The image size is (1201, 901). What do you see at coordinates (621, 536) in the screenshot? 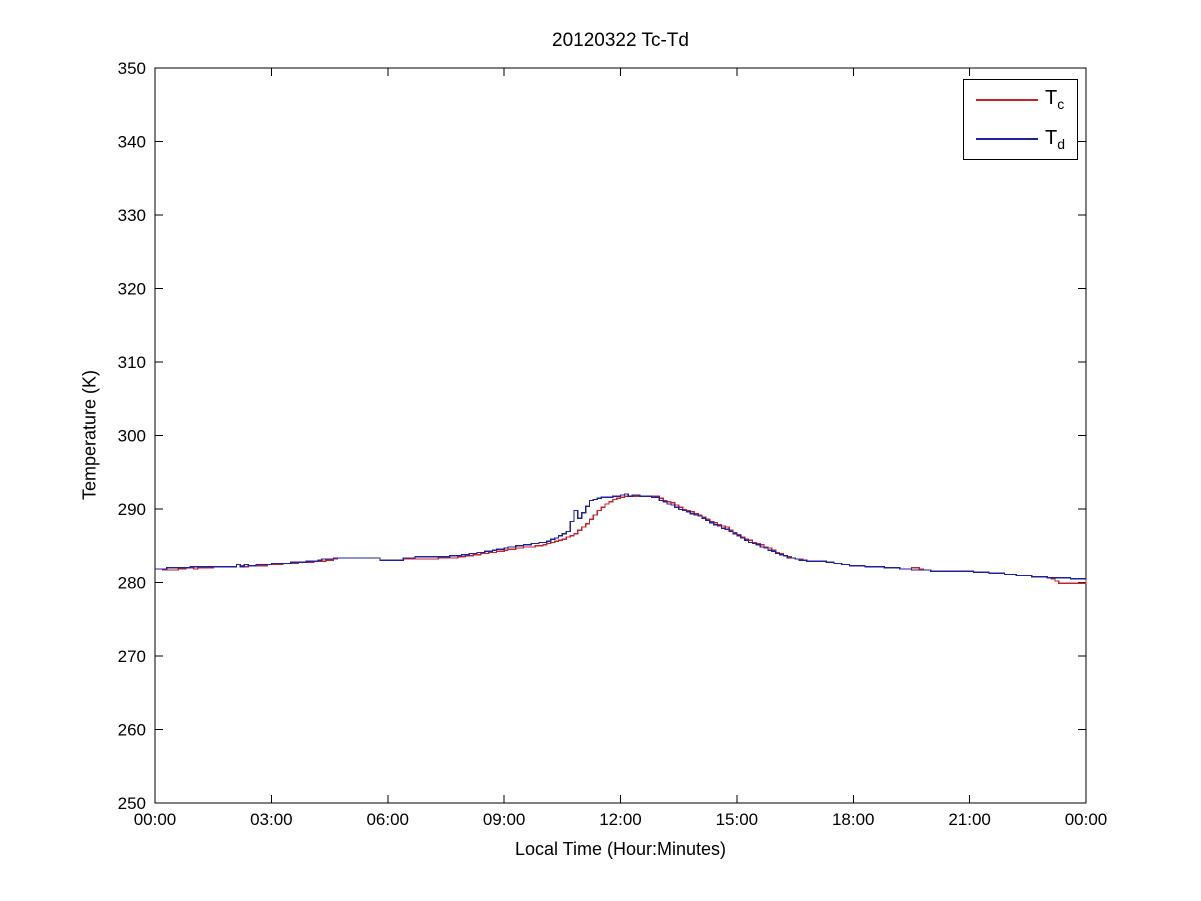
I see `series-td` at bounding box center [621, 536].